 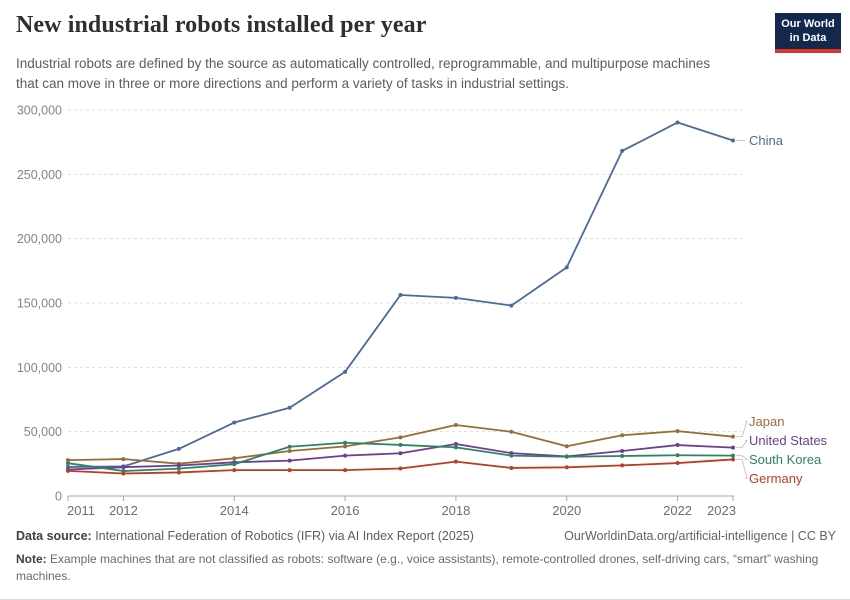 I want to click on page-title: New industrial robots installed per year, so click(x=221, y=25).